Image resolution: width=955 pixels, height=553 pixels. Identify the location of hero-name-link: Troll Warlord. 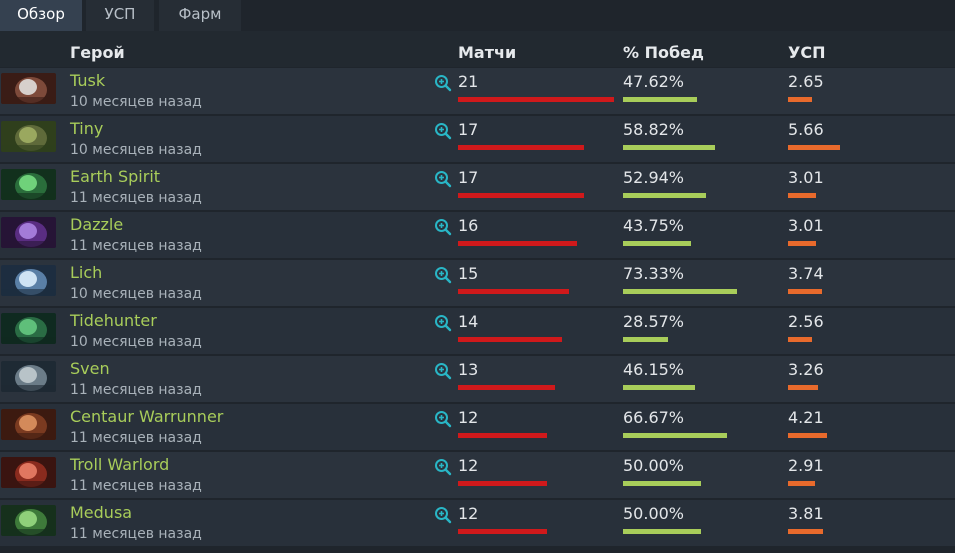
(120, 464).